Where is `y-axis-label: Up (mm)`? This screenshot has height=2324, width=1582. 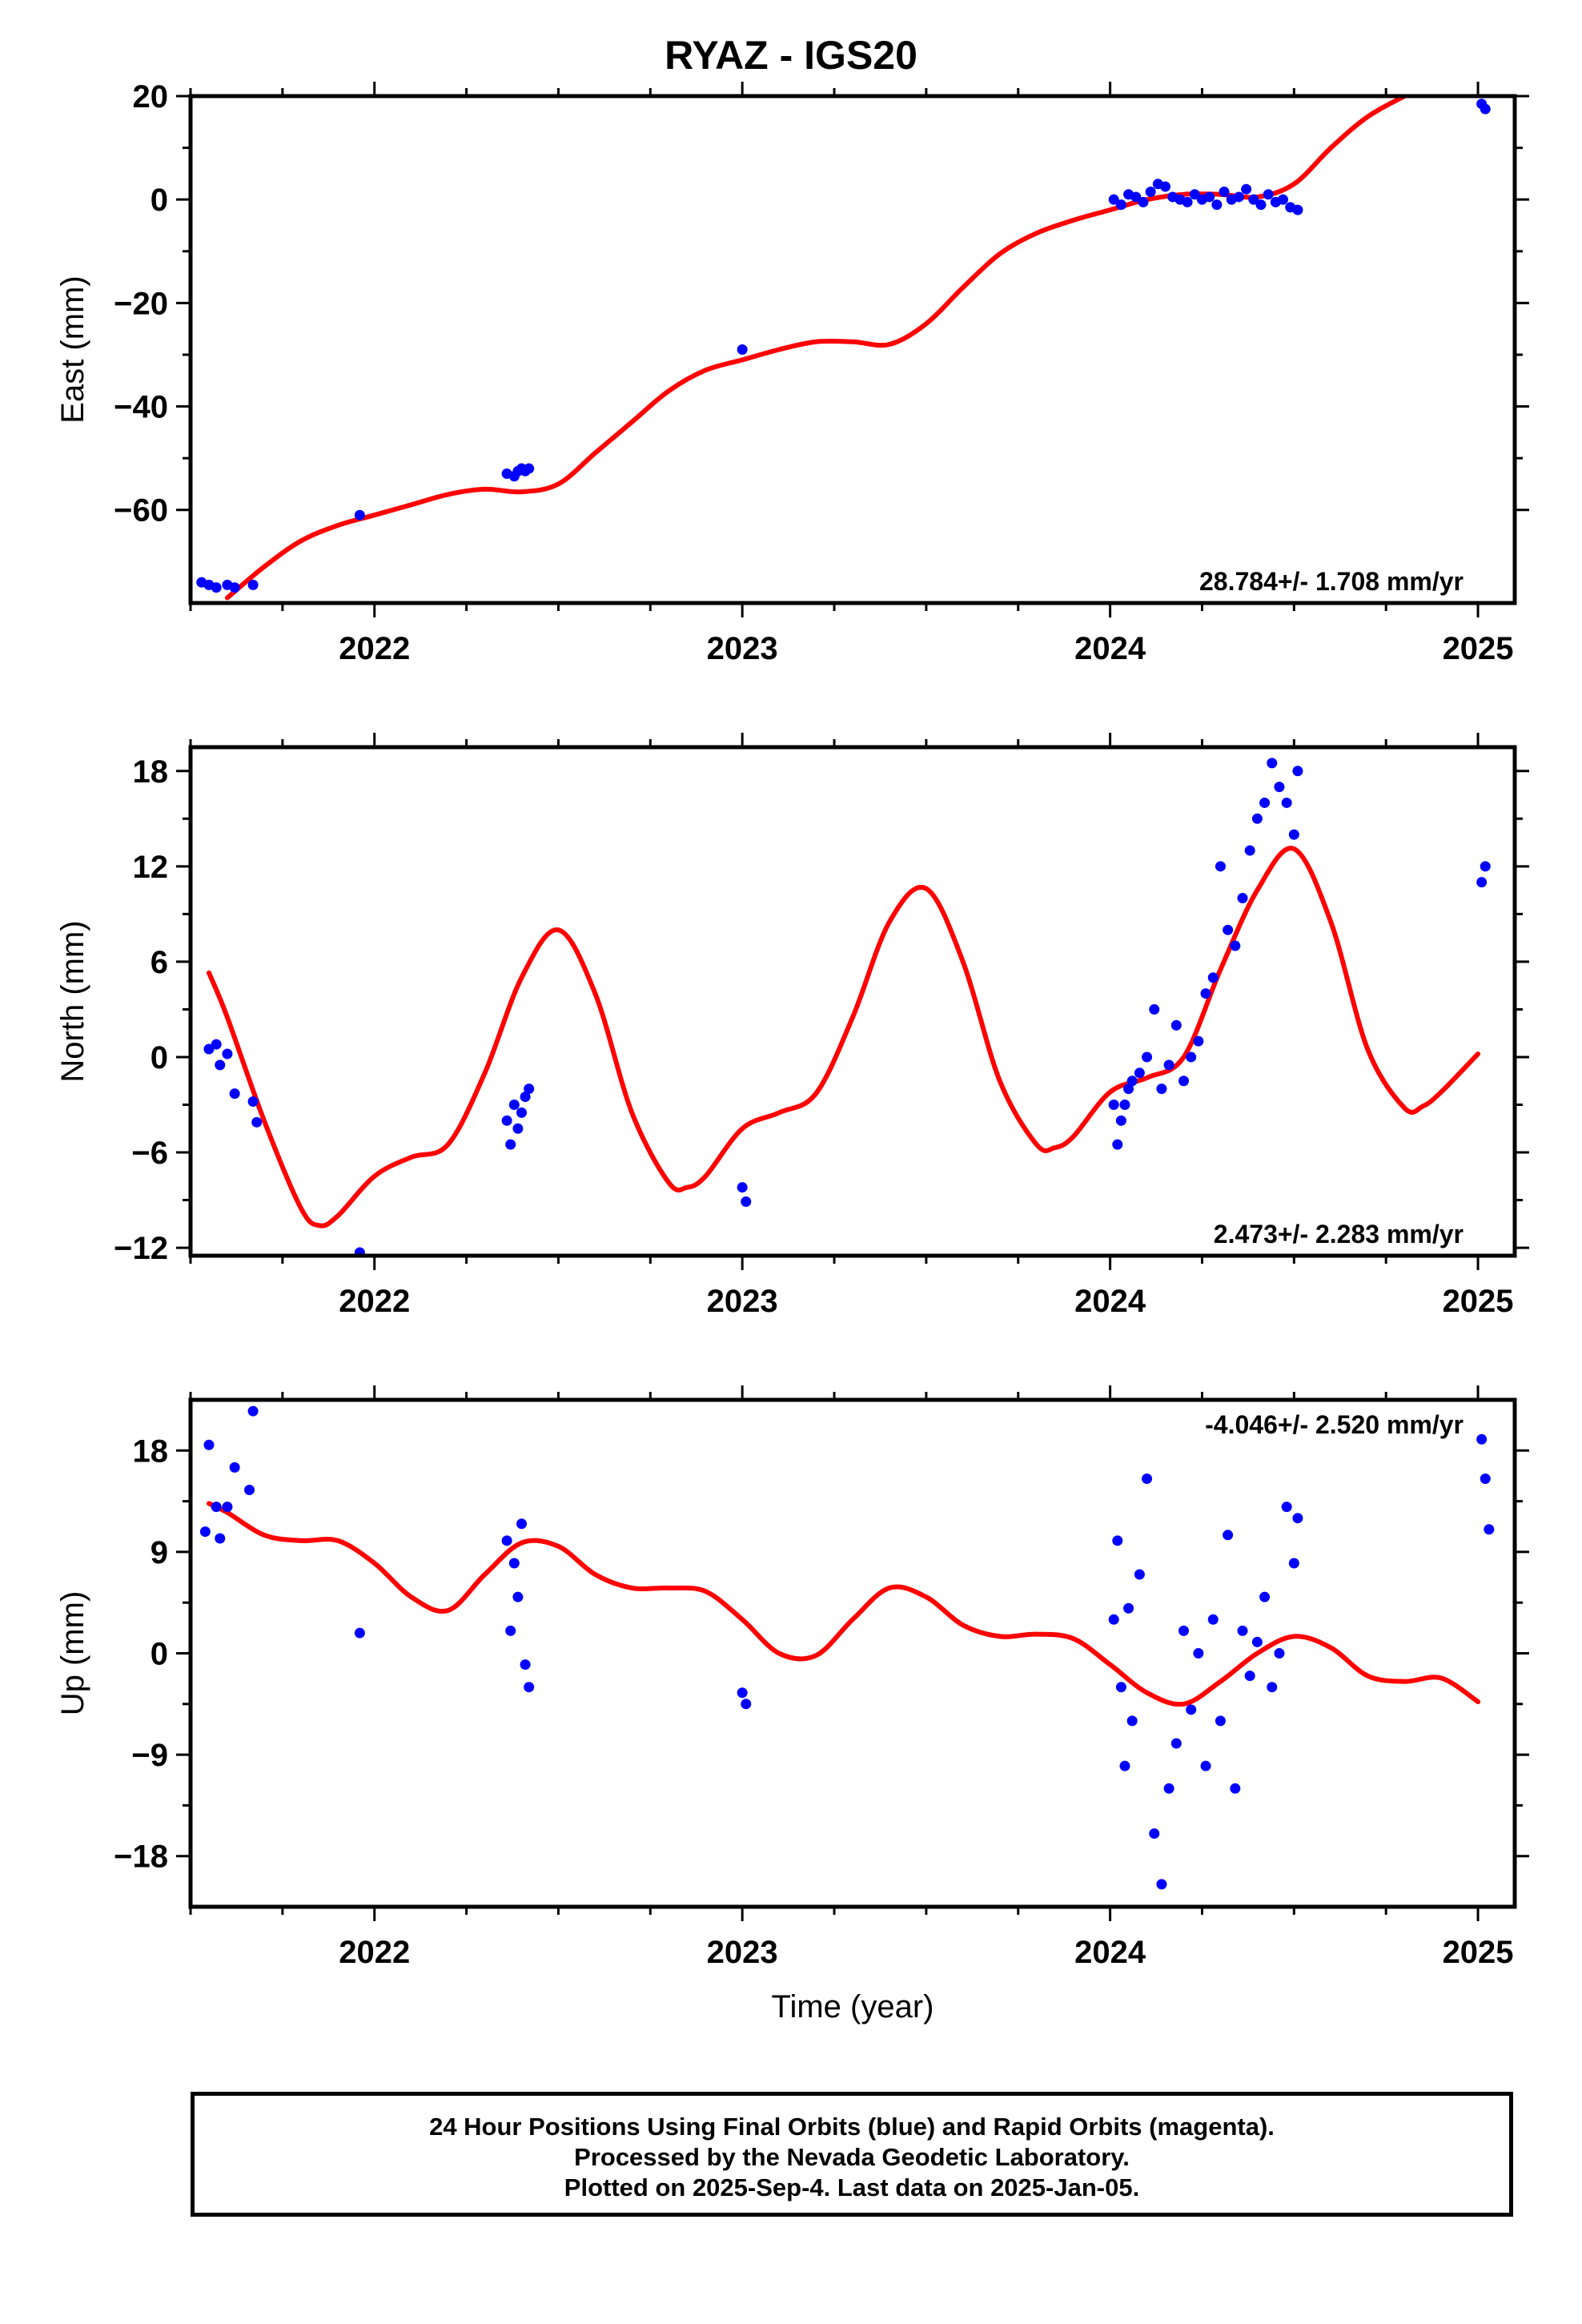 y-axis-label: Up (mm) is located at coordinates (72, 1653).